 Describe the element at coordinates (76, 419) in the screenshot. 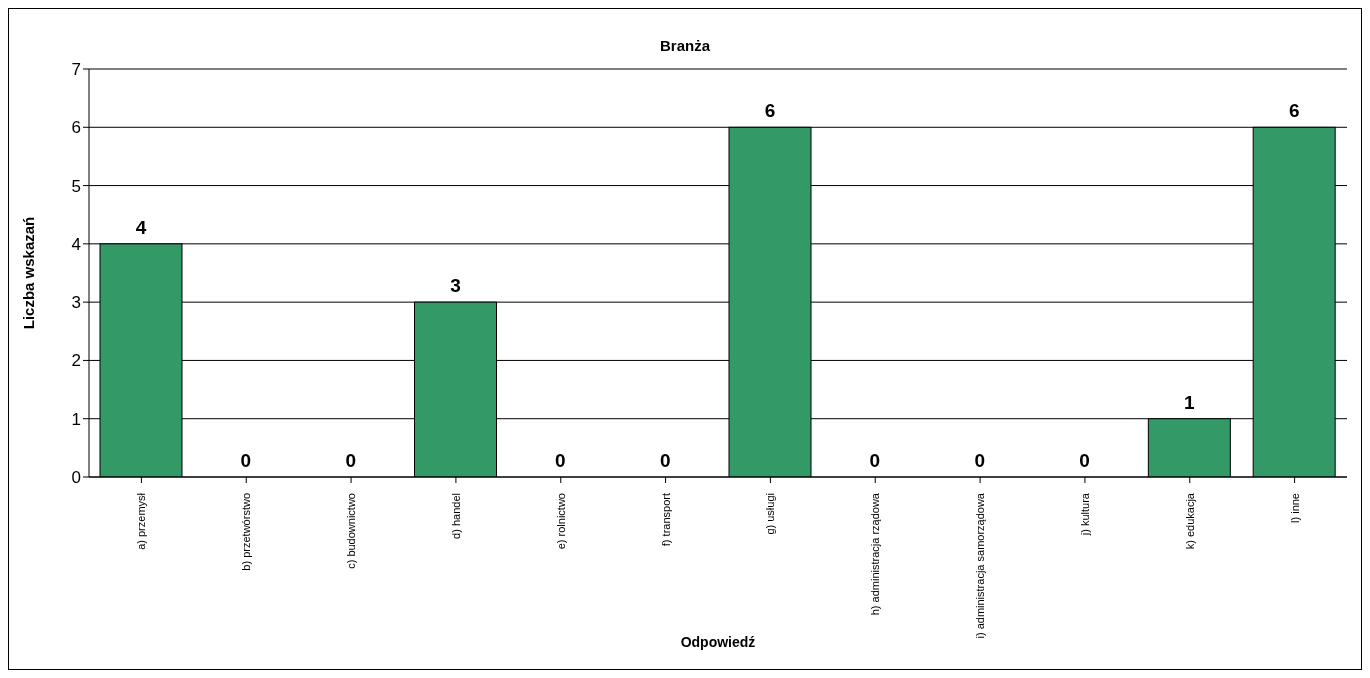

I see `y-tick-label: 1` at that location.